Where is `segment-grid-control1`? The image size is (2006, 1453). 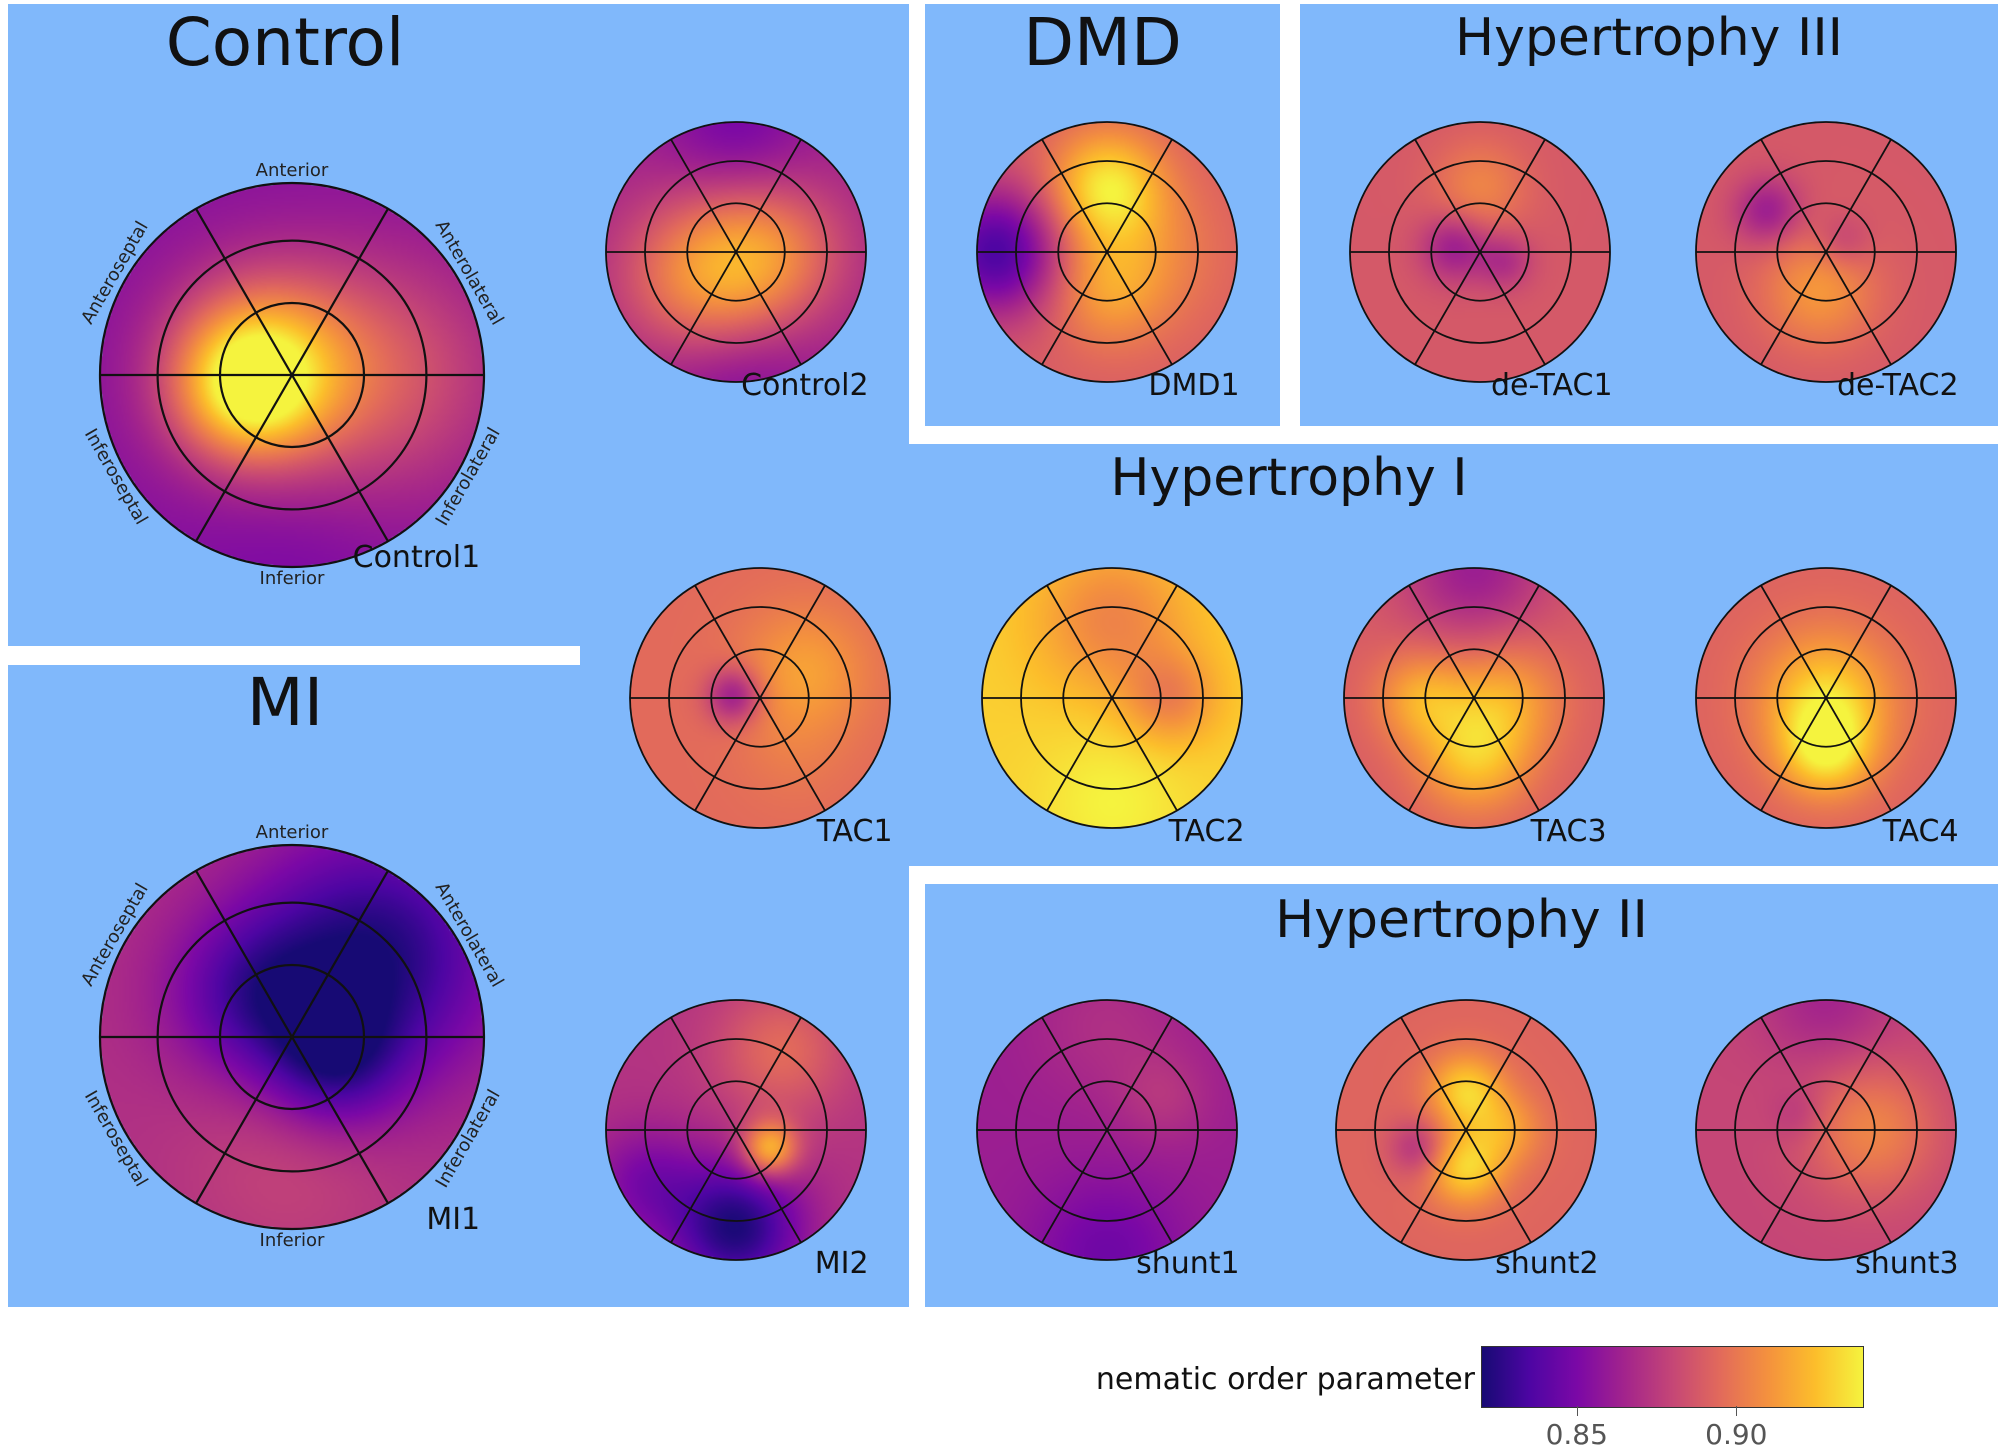 segment-grid-control1 is located at coordinates (292, 375).